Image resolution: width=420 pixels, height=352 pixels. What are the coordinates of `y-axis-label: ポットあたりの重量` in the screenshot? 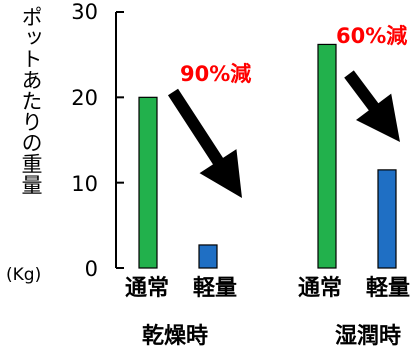 It's located at (31, 100).